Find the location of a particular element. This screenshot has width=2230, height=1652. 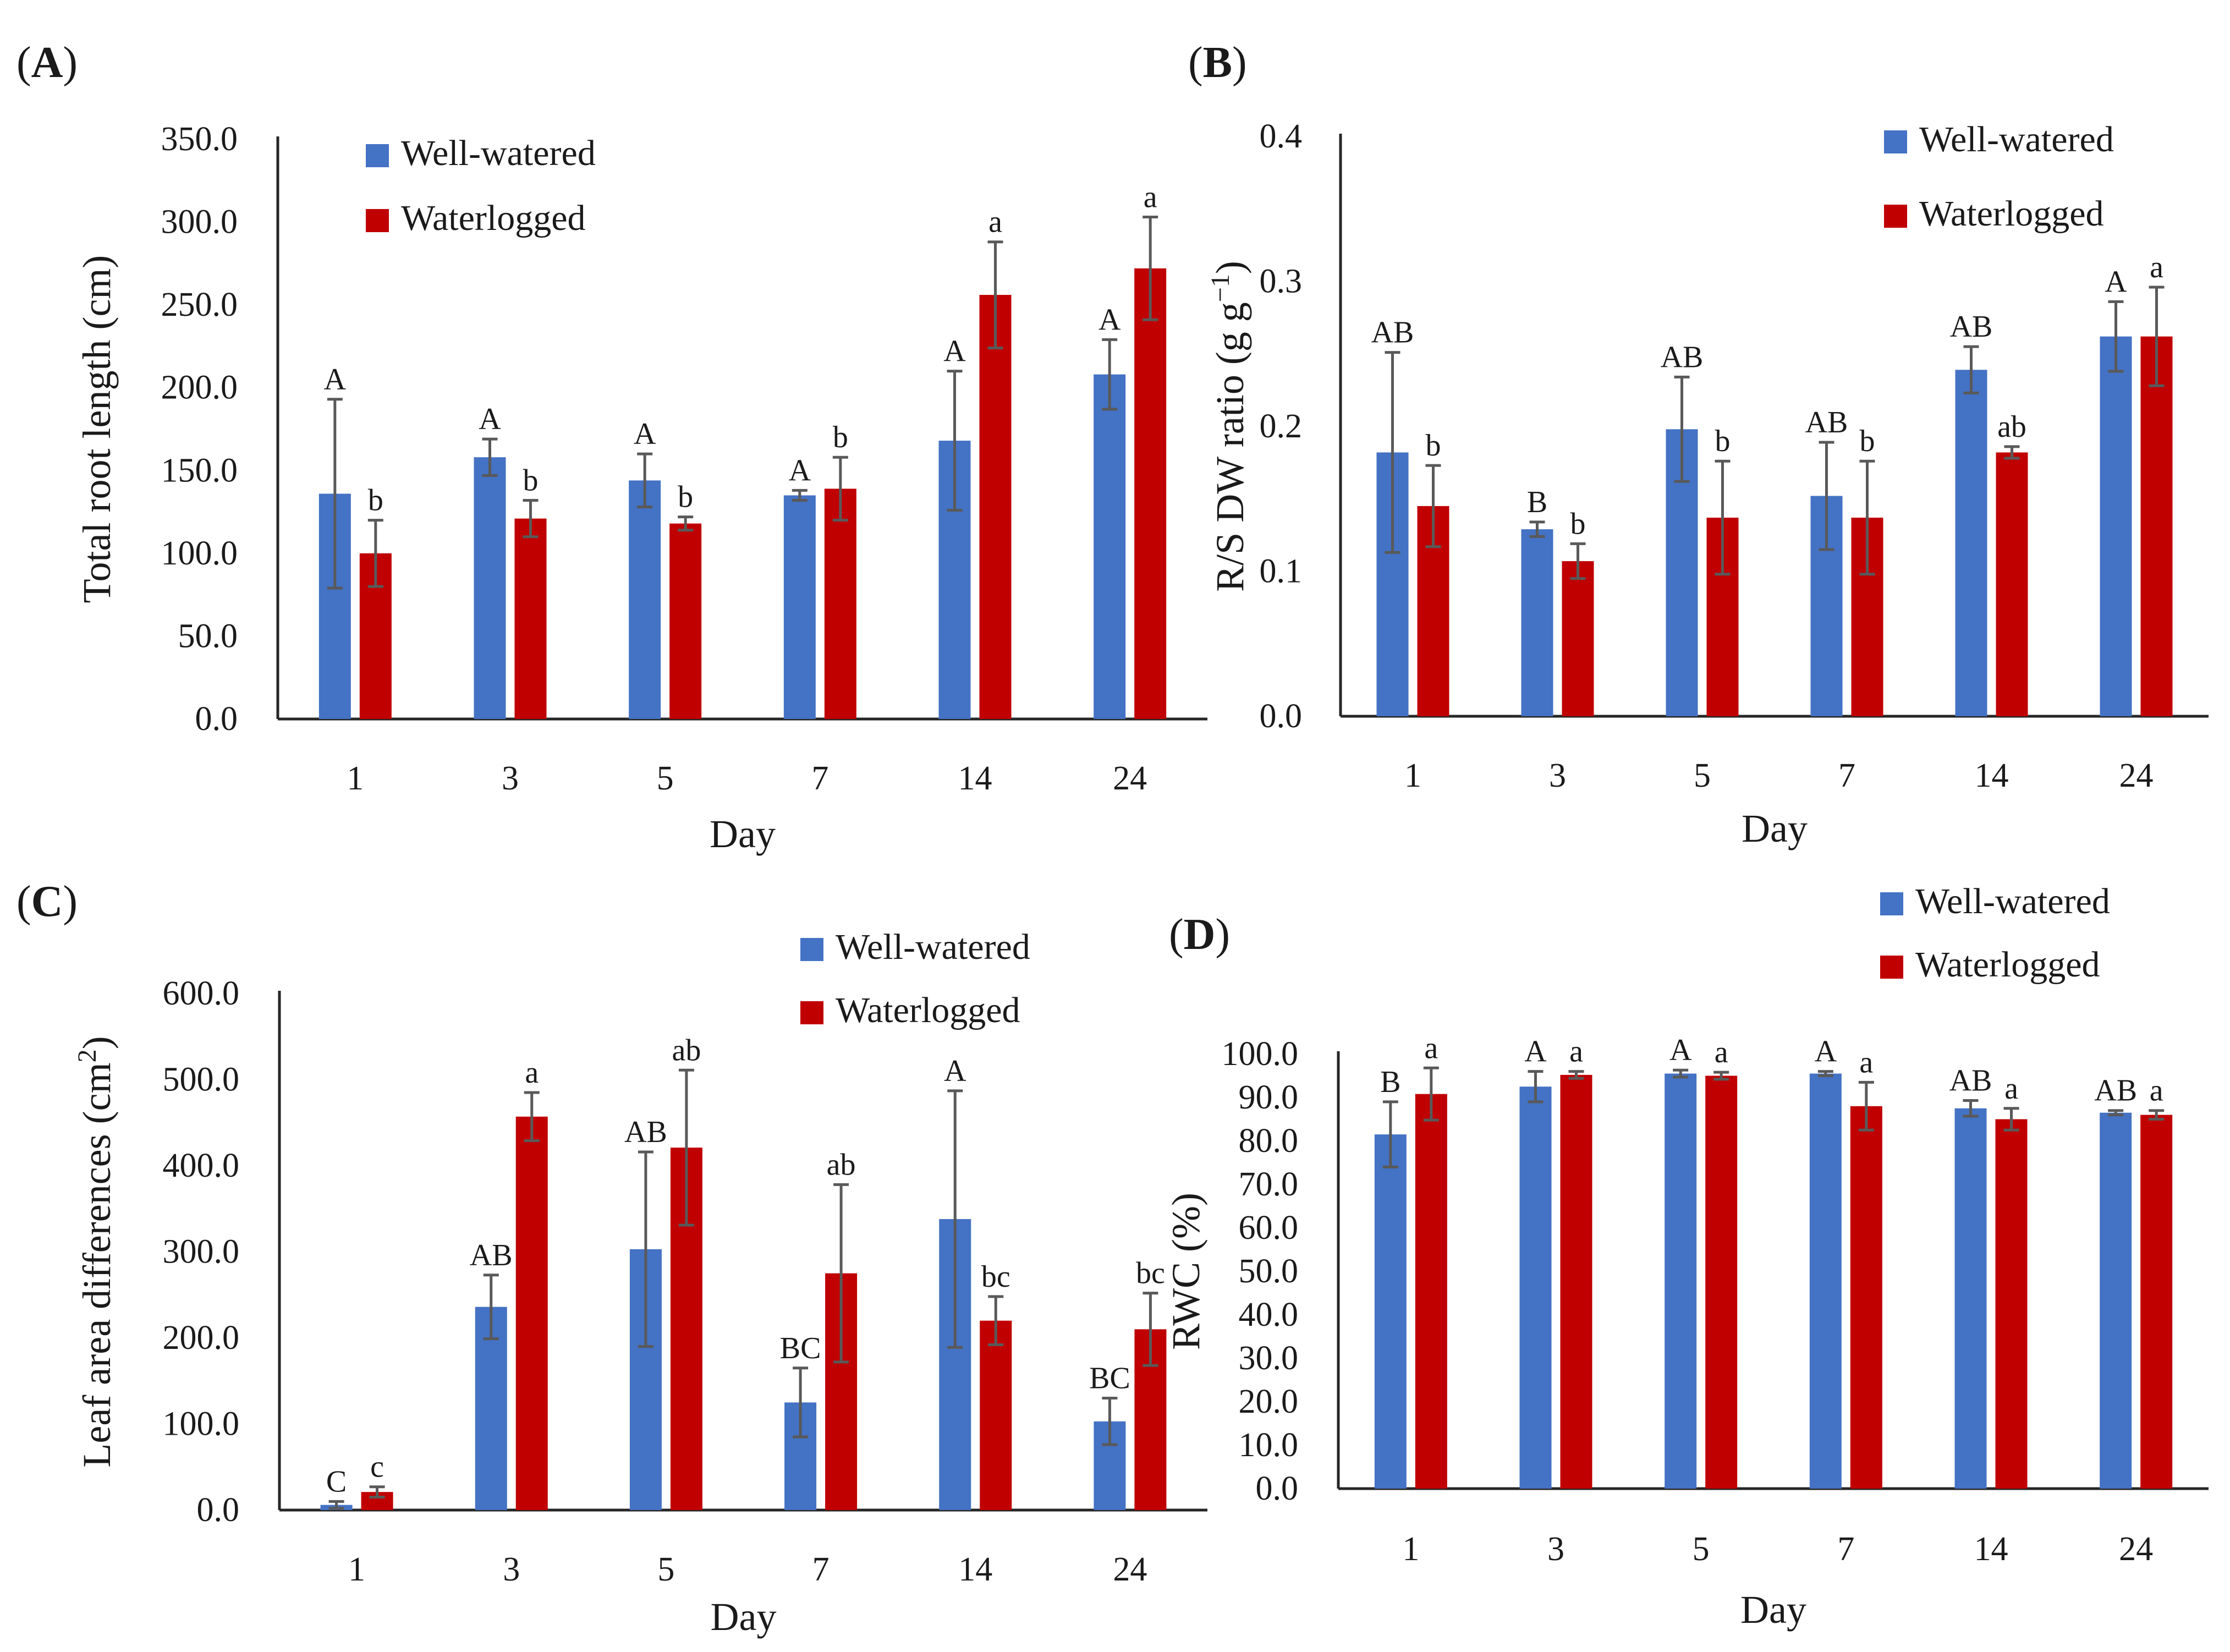

panel-label: (A) is located at coordinates (48, 63).